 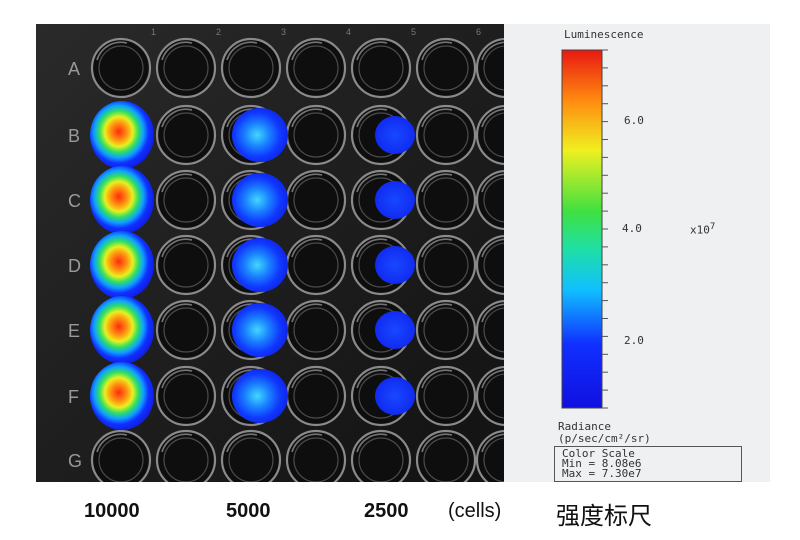 I want to click on radiance-label: Radiance, so click(x=584, y=426).